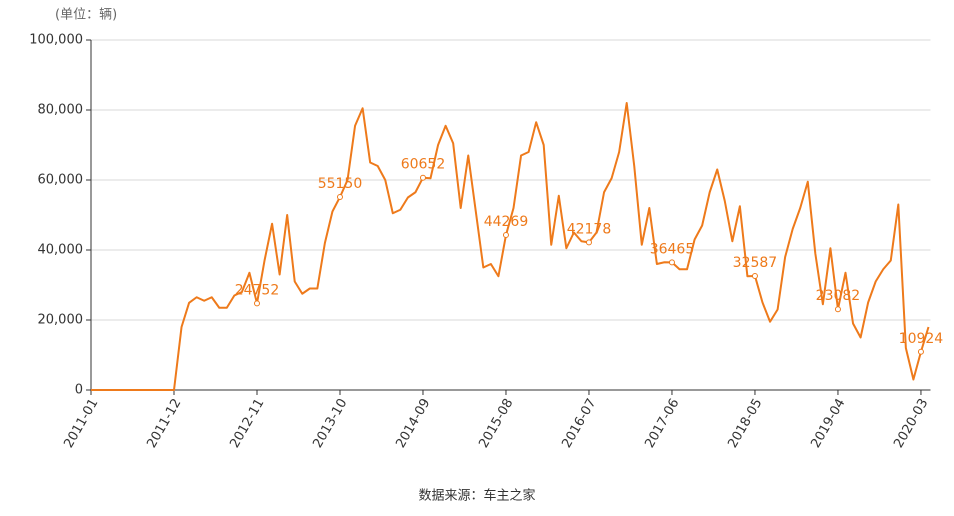 Image resolution: width=954 pixels, height=516 pixels. What do you see at coordinates (61, 180) in the screenshot?
I see `y-tick-label: 60,000` at bounding box center [61, 180].